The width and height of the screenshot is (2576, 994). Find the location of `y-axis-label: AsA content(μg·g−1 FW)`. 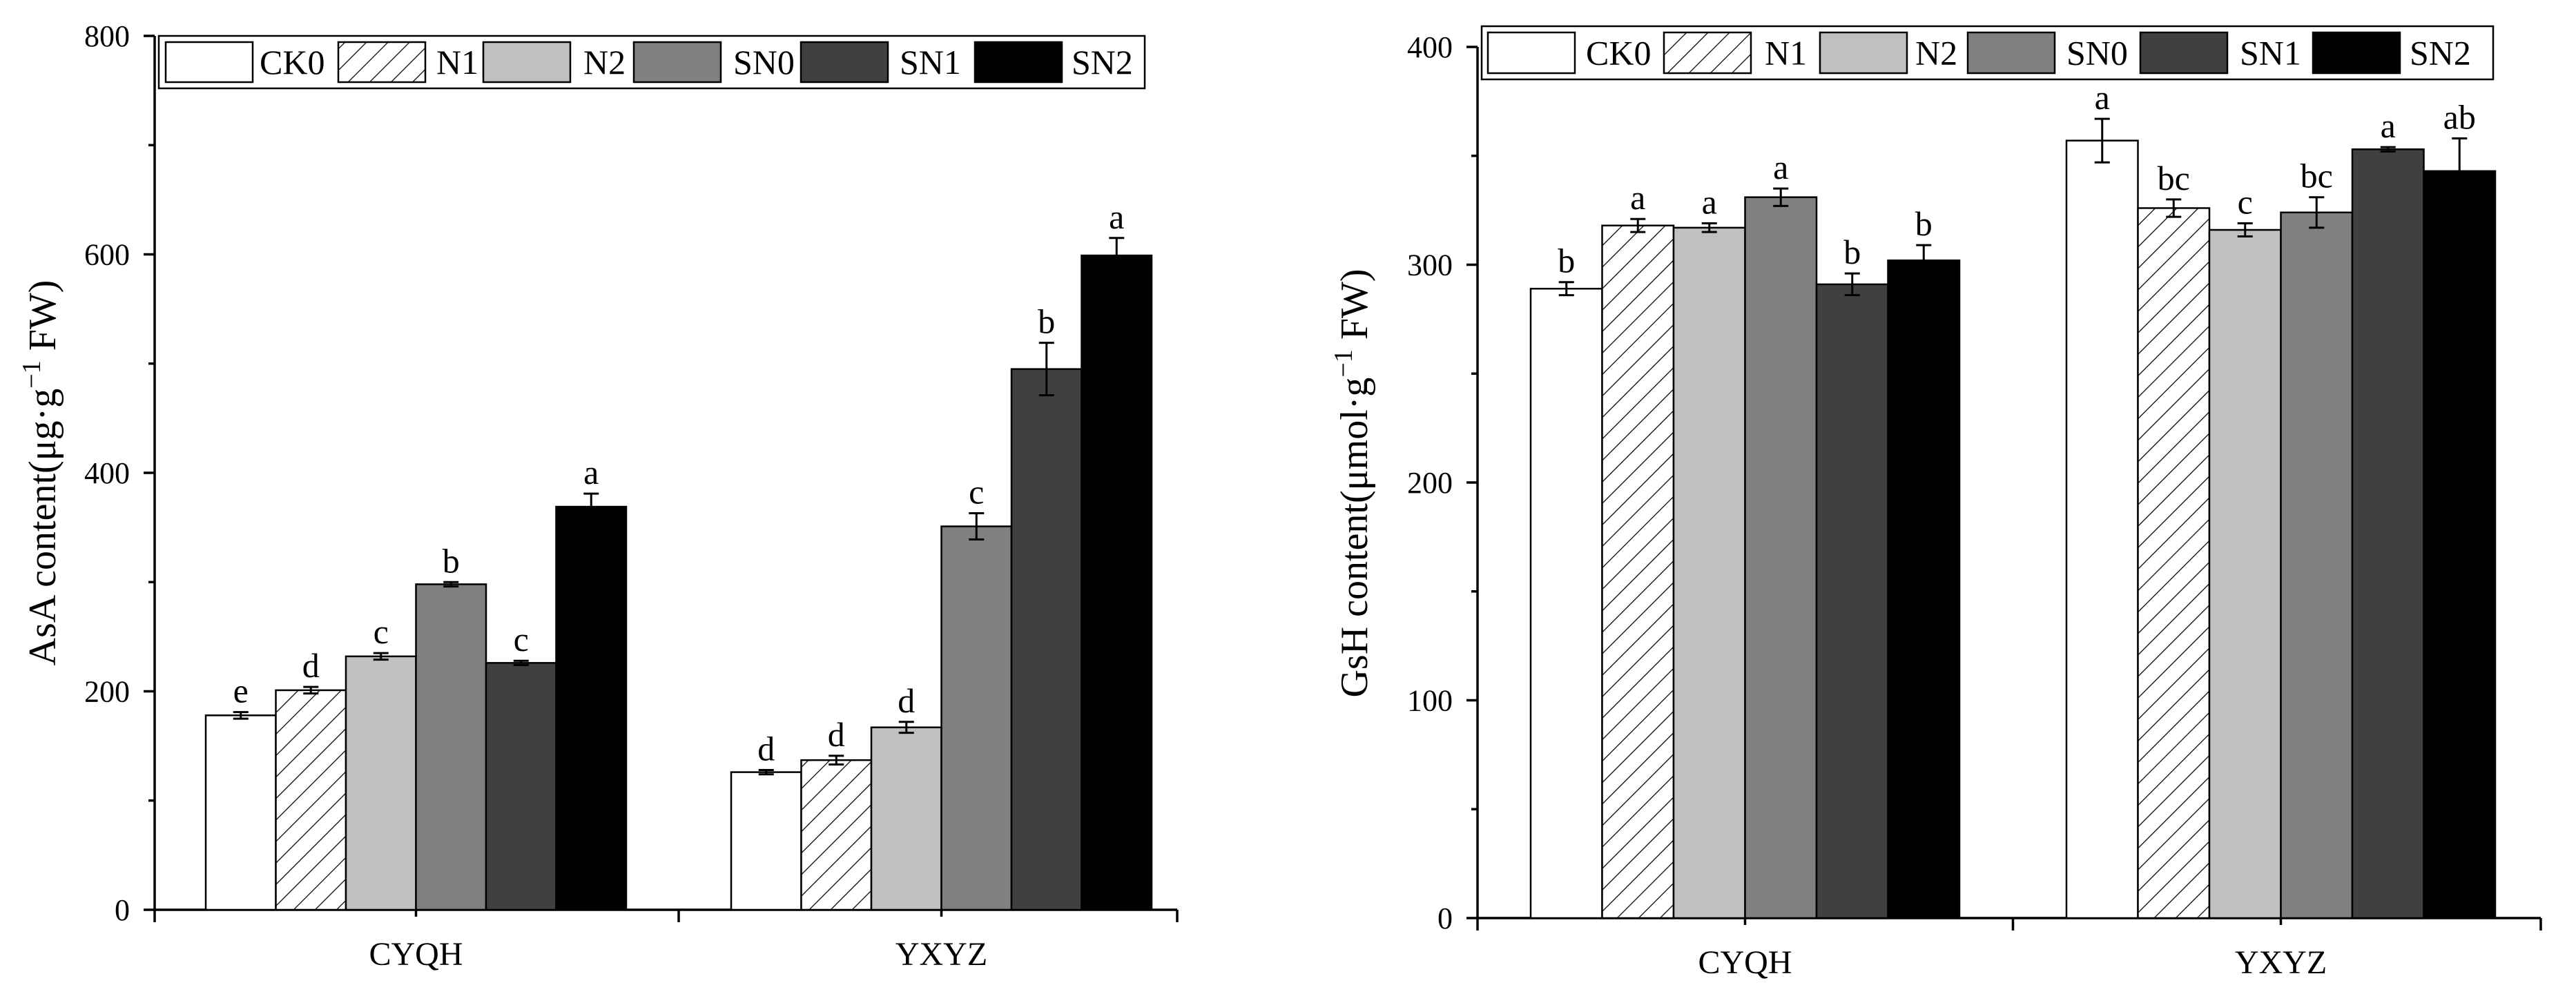

y-axis-label: AsA content(μg·g−1 FW) is located at coordinates (41, 473).